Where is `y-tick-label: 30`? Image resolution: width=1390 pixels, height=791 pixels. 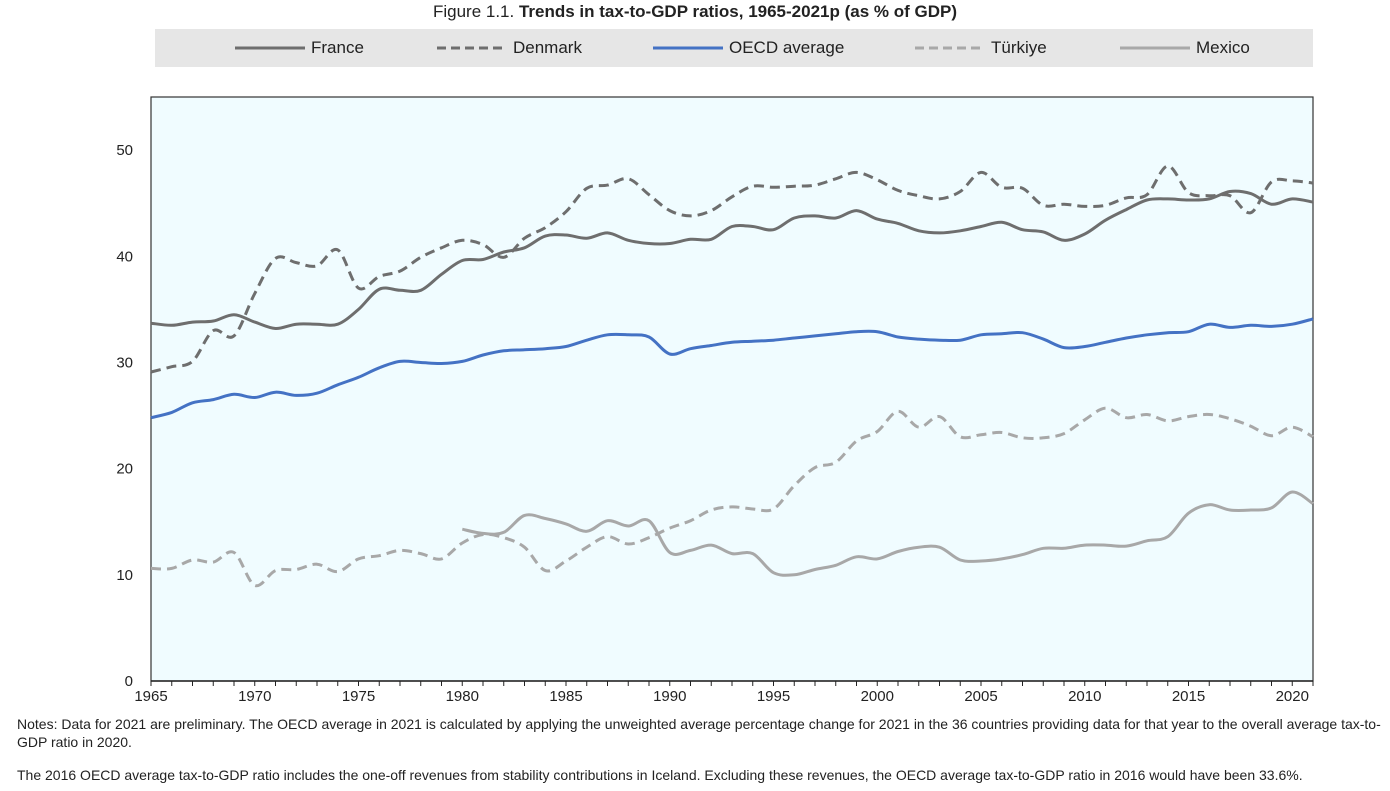
y-tick-label: 30 is located at coordinates (124, 362).